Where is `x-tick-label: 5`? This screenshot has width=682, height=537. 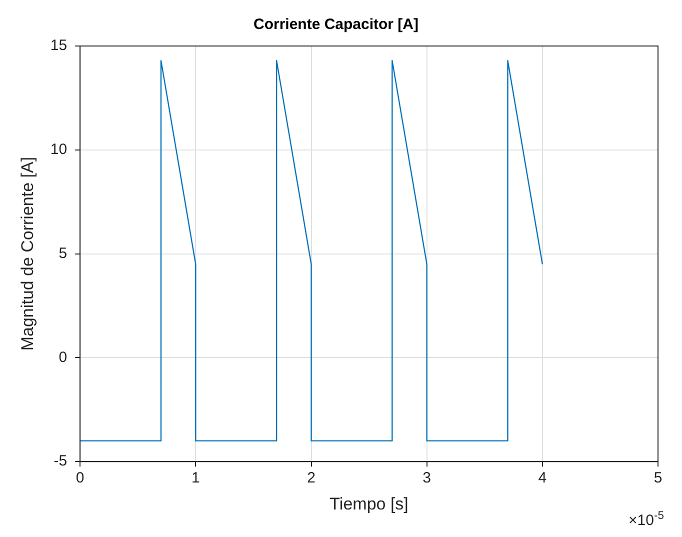
x-tick-label: 5 is located at coordinates (658, 478).